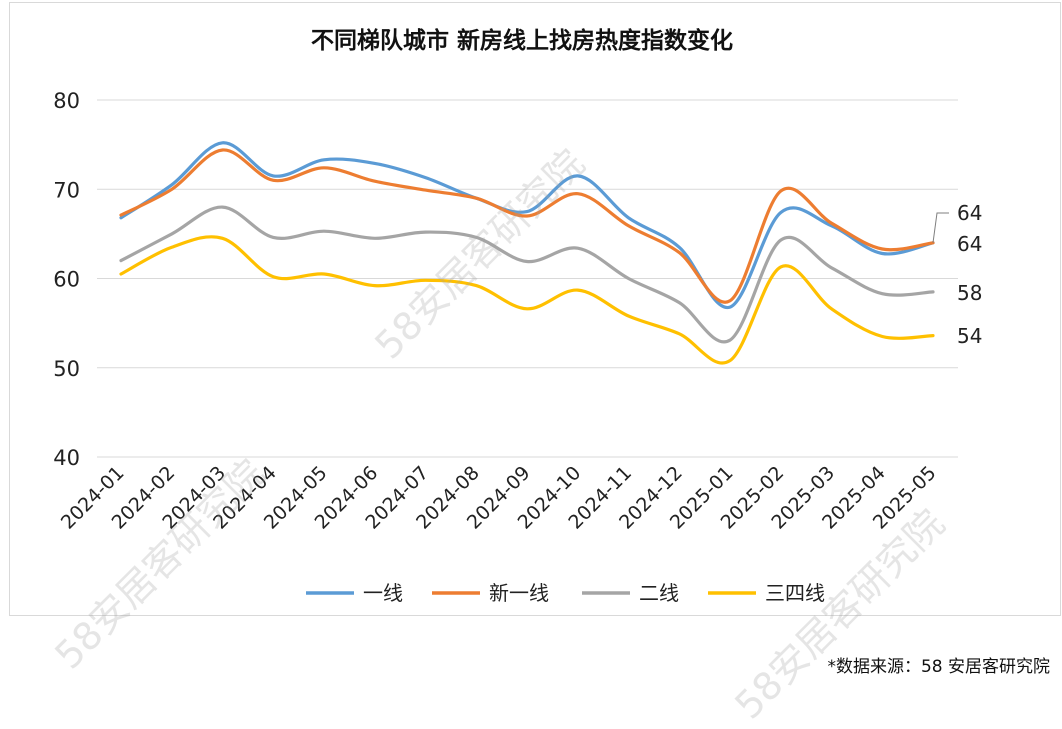 The width and height of the screenshot is (1062, 729). What do you see at coordinates (383, 593) in the screenshot?
I see `legend-label: 一线` at bounding box center [383, 593].